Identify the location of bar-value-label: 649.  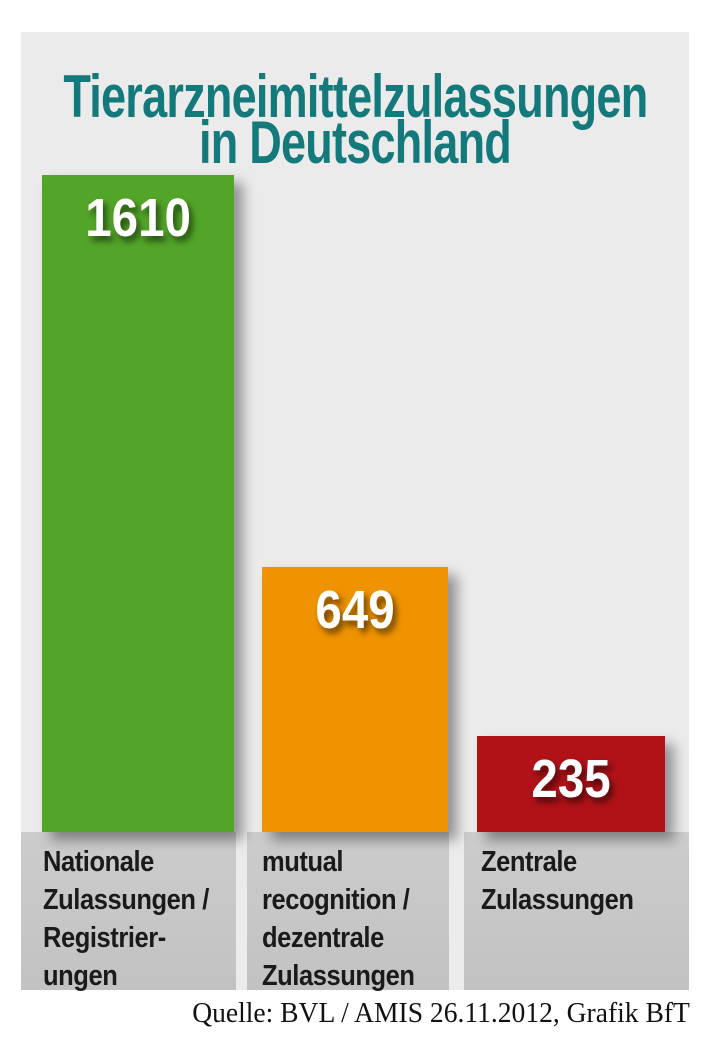
(355, 610).